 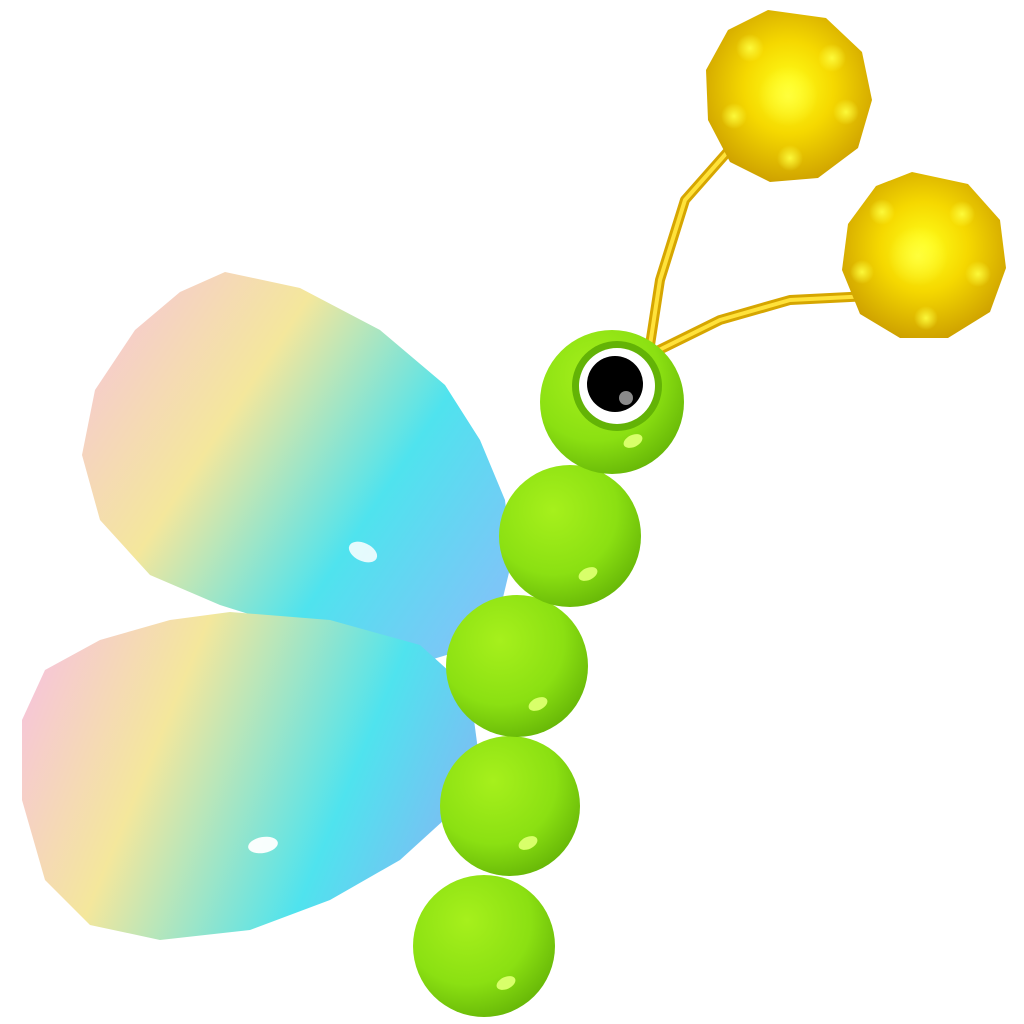 I want to click on eye-icon, so click(x=617, y=386).